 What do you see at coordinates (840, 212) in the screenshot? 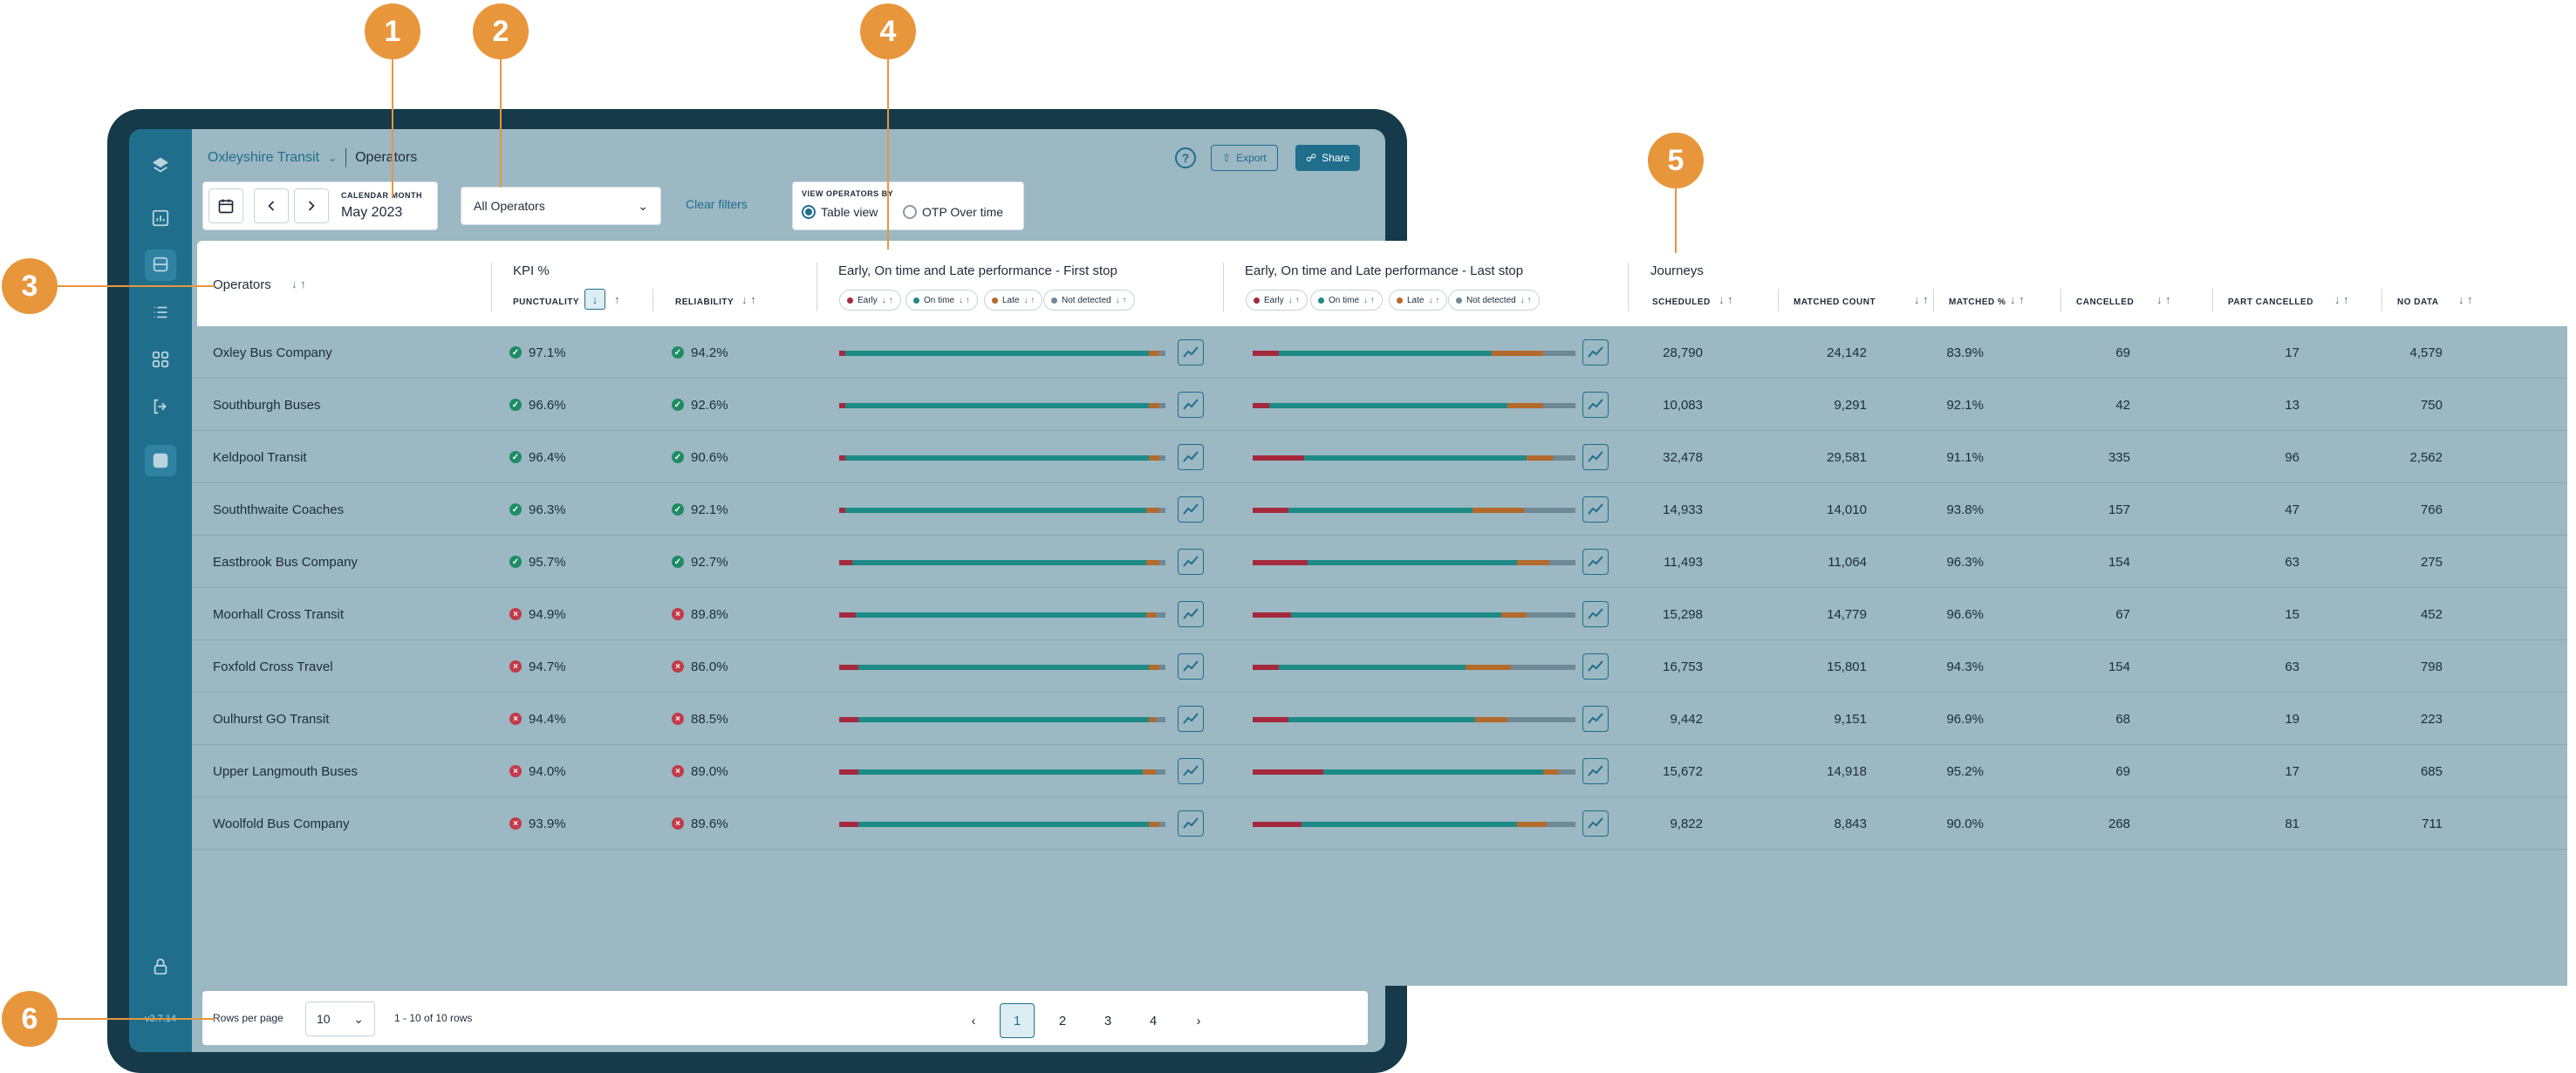
I see `view-option-table: Table view` at bounding box center [840, 212].